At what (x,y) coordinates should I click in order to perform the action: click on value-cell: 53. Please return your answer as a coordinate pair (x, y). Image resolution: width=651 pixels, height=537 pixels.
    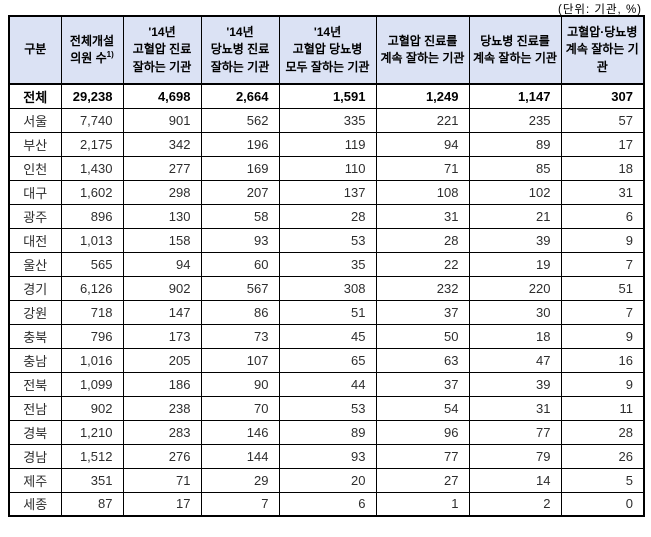
    Looking at the image, I should click on (327, 408).